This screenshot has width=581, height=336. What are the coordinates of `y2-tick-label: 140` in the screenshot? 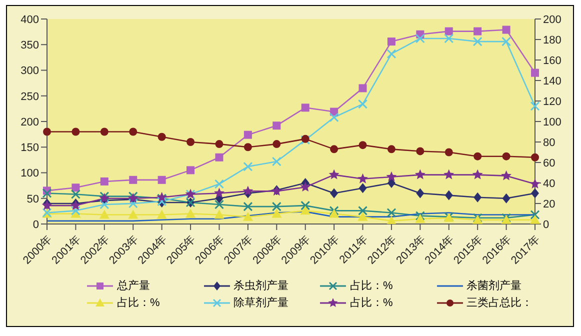 It's located at (552, 81).